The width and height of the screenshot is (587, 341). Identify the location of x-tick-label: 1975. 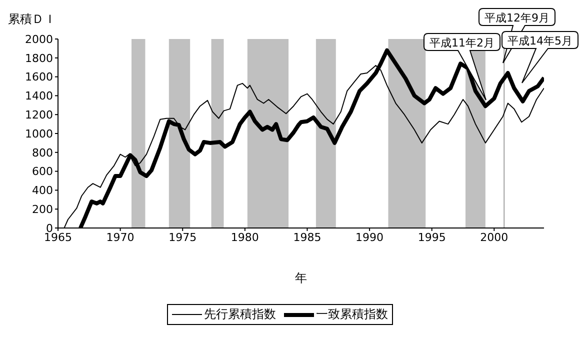
(182, 237).